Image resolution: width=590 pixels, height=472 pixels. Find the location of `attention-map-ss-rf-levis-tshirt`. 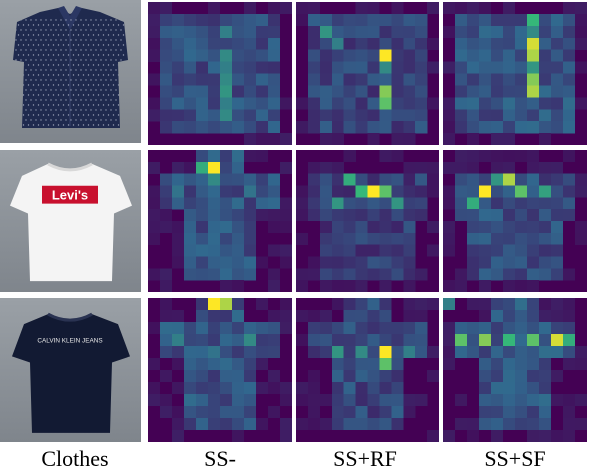

attention-map-ss-rf-levis-tshirt is located at coordinates (367, 221).